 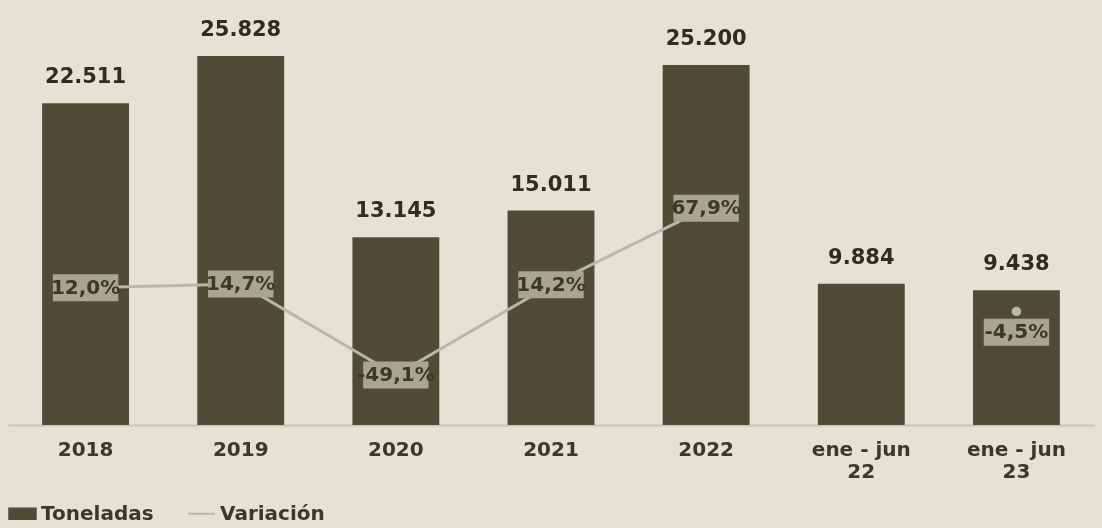 I want to click on x-tick-label: 2018, so click(x=85, y=448).